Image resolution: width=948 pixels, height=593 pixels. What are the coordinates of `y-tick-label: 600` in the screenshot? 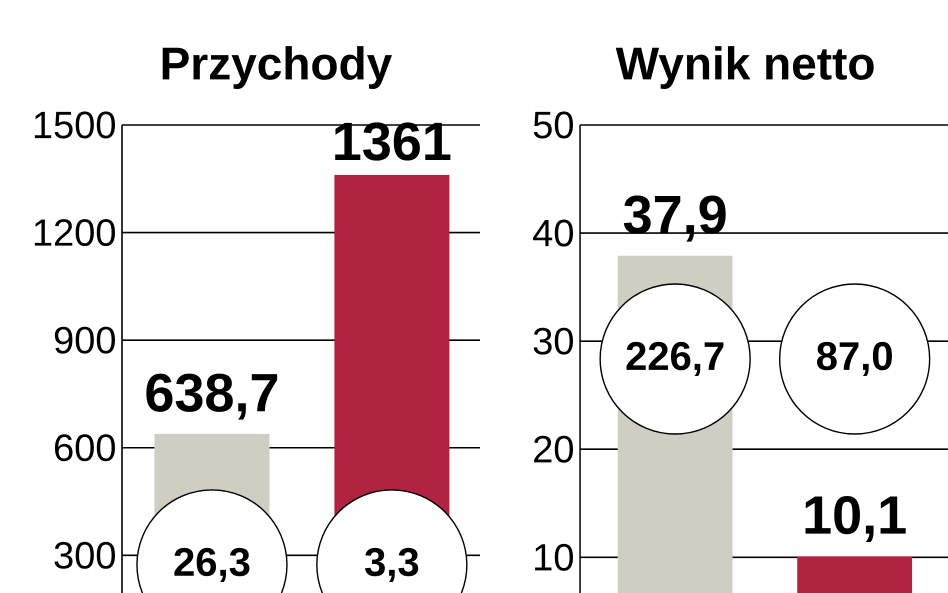 It's located at (85, 448).